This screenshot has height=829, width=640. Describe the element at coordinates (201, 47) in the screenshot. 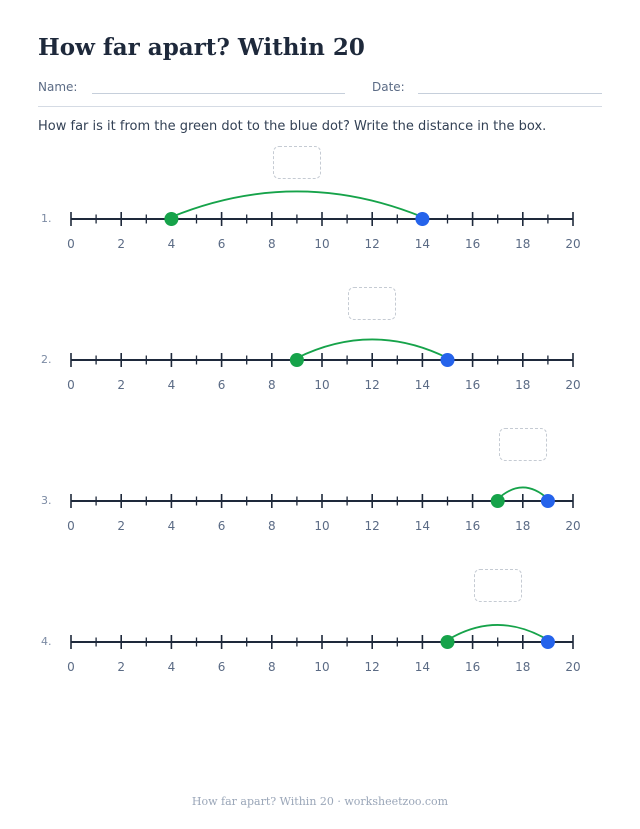

I see `page-title: How far apart? Within 20` at that location.